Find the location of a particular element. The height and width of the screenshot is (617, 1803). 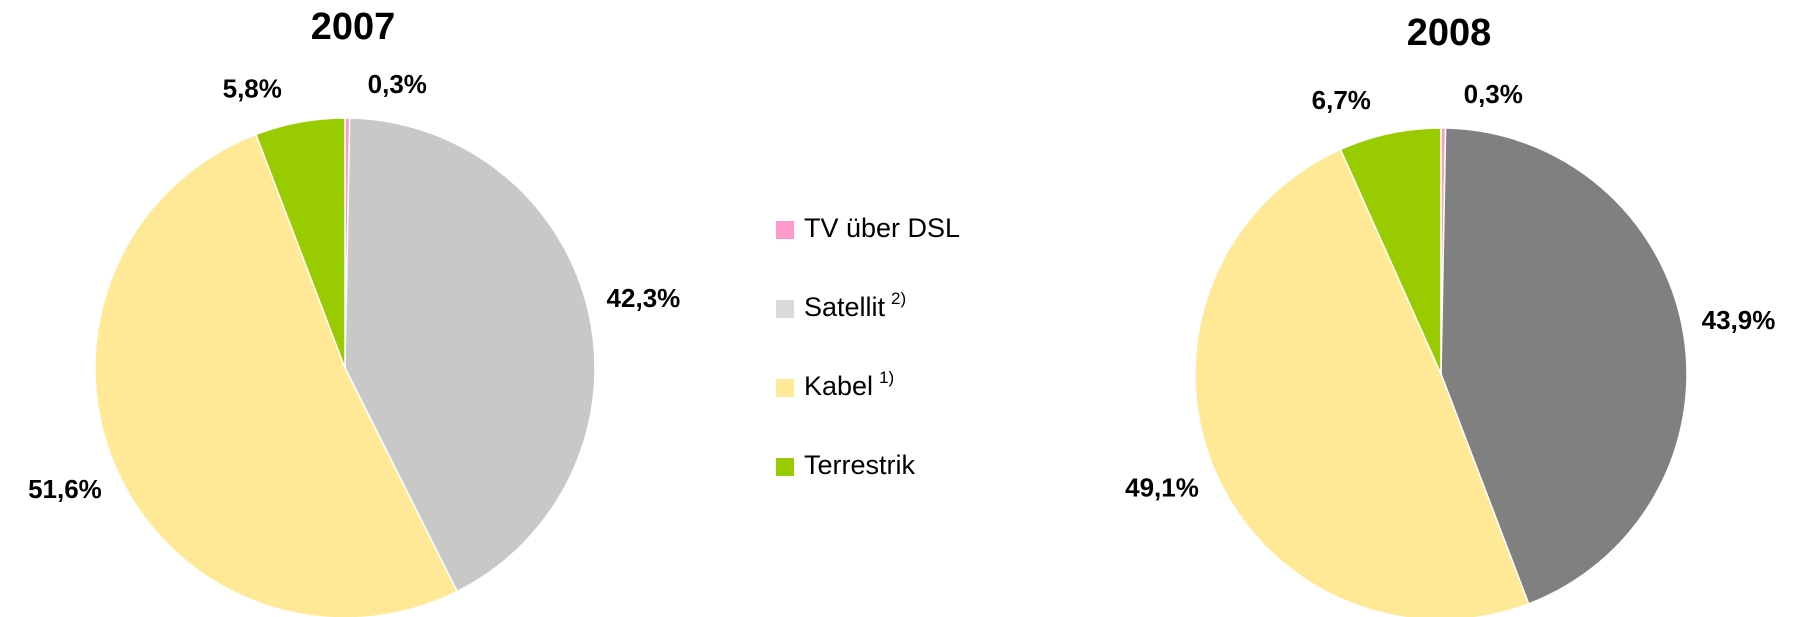

legend-label: Satellit 2) is located at coordinates (855, 305).